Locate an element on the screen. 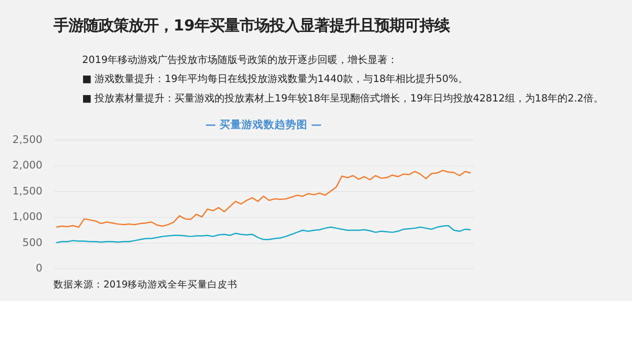 This screenshot has height=346, width=632. y-tick-label: 1,000 is located at coordinates (27, 217).